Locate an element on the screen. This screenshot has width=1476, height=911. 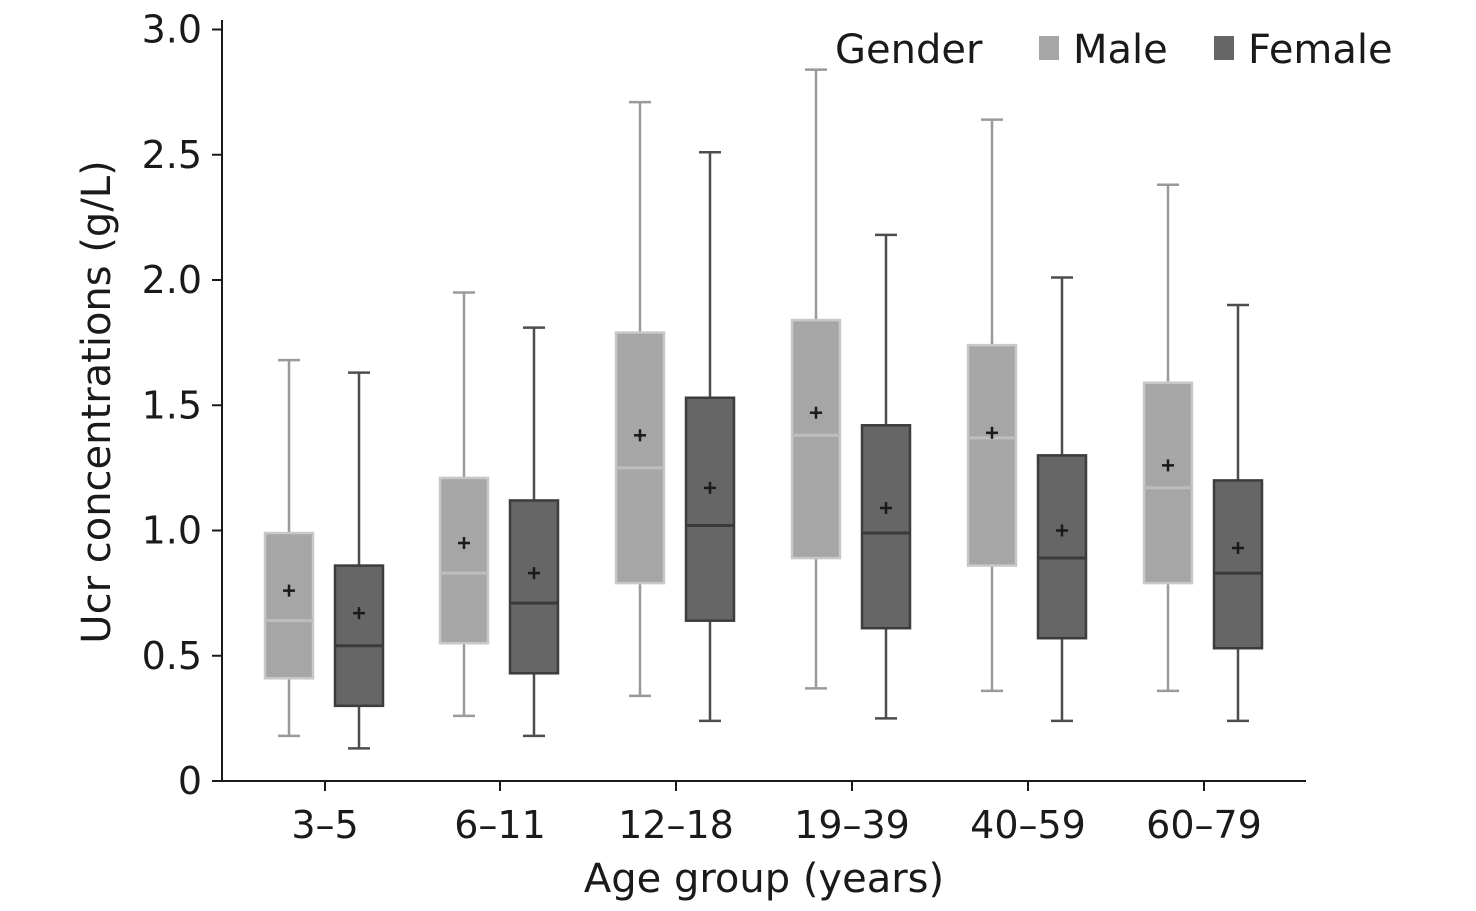
y-tick-label: 3.0 is located at coordinates (172, 30).